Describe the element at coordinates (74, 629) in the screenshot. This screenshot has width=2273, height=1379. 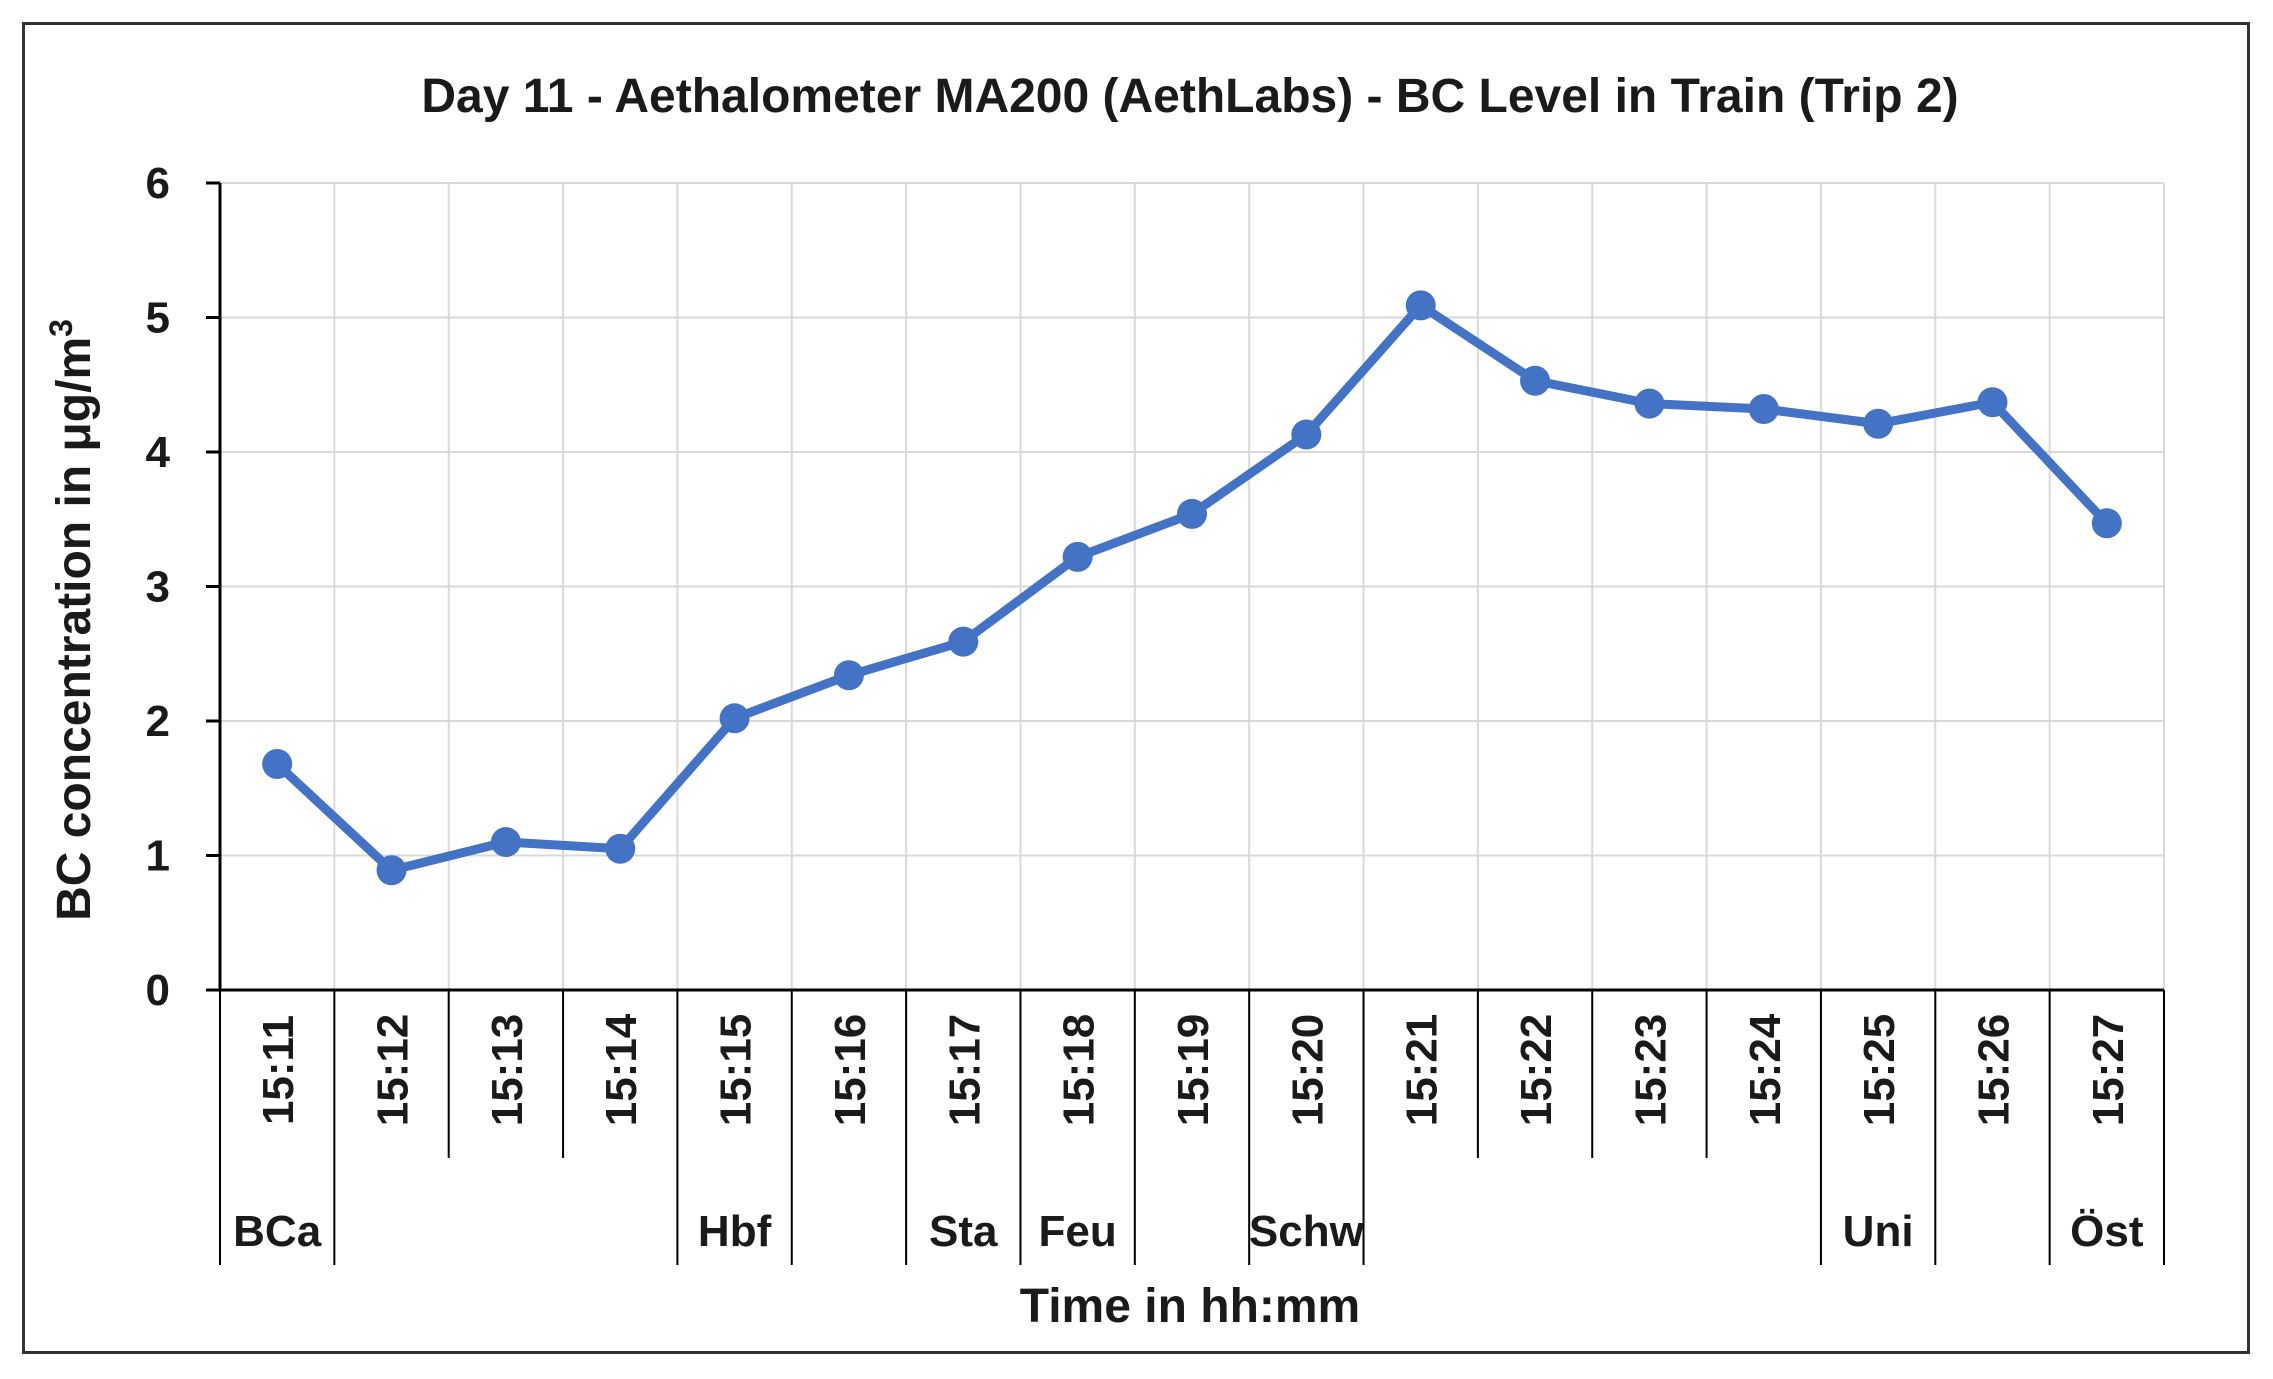
I see `y-axis-label-text: BC concentration in μg/m` at that location.